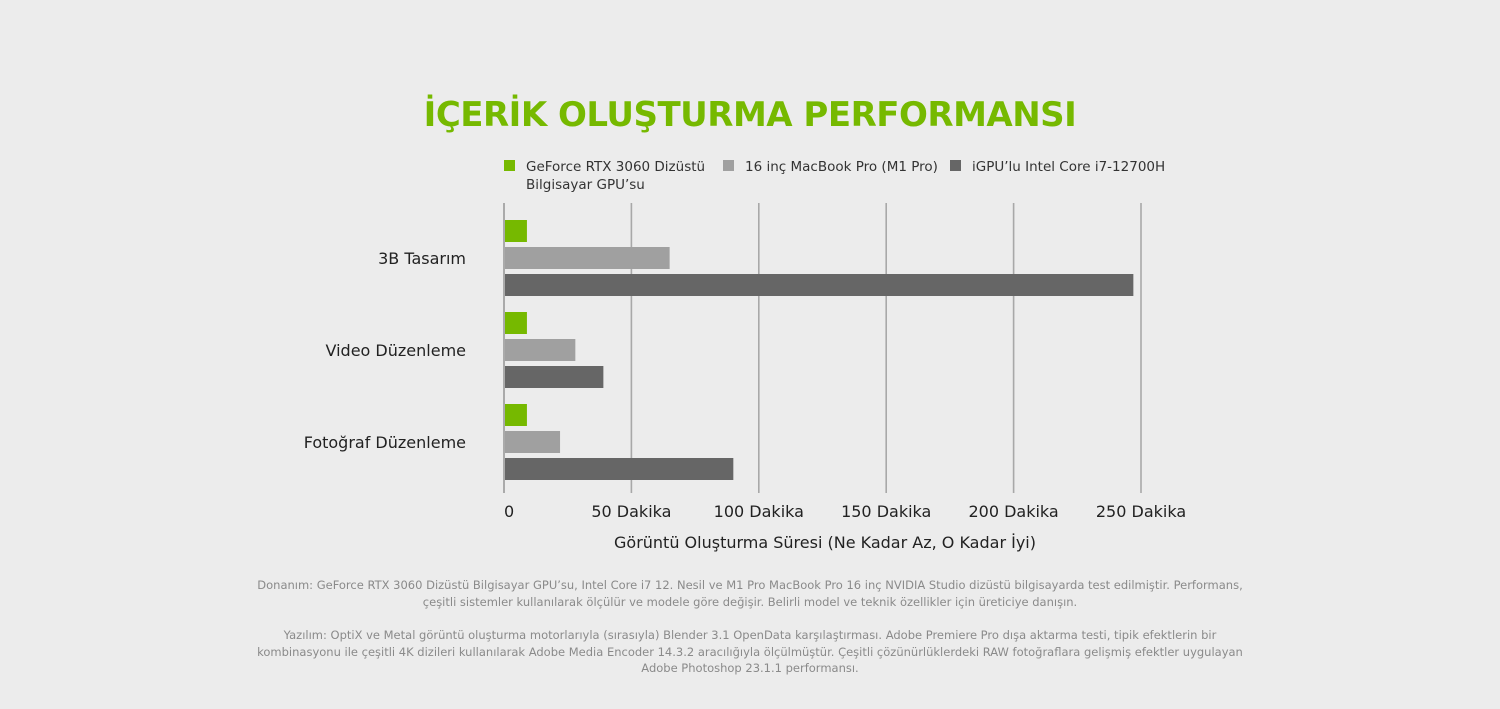  I want to click on category-label-video-duzenleme: Video Düzenleme, so click(396, 350).